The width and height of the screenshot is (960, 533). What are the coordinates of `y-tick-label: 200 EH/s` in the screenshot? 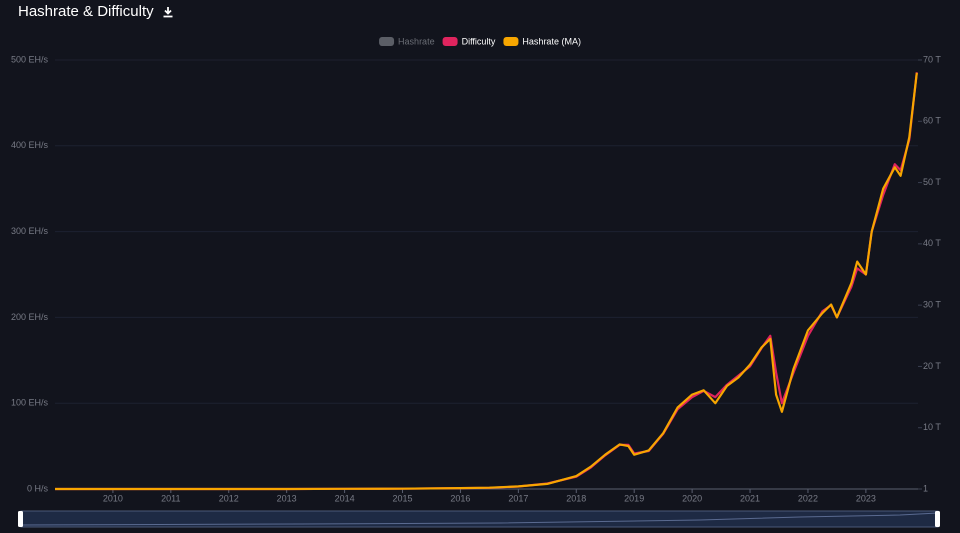 It's located at (30, 317).